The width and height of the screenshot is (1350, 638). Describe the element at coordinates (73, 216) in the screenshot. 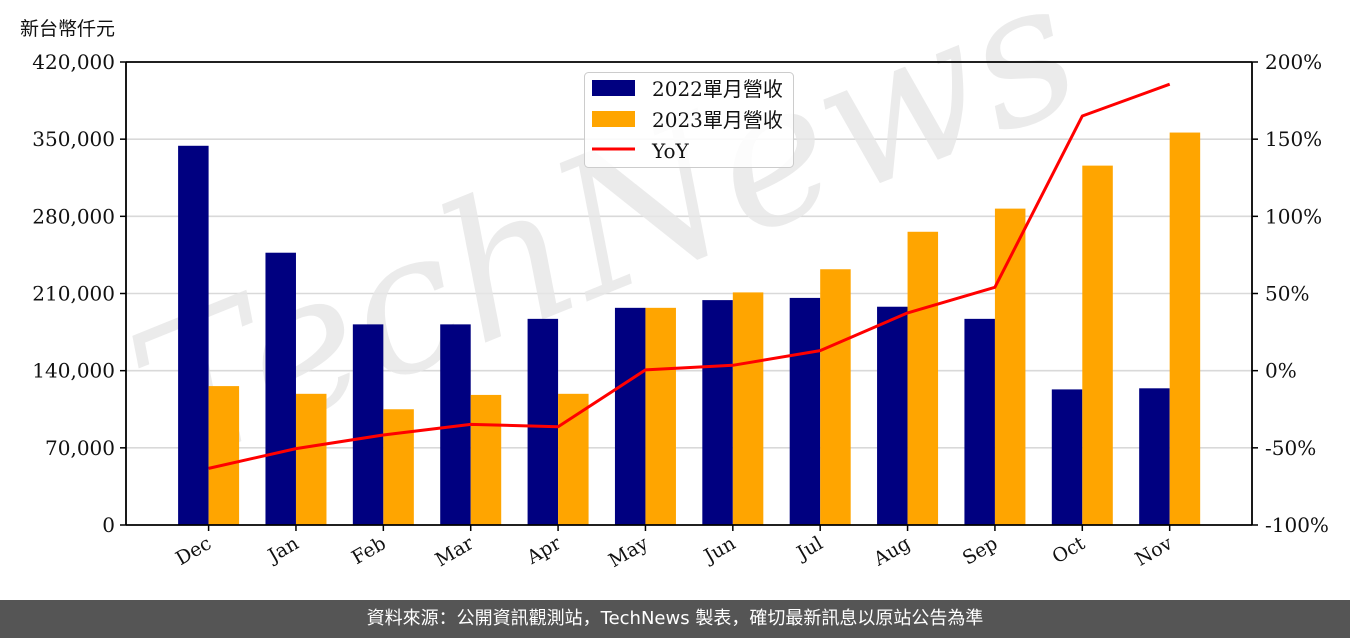

I see `left-tick-label: 280,000` at that location.